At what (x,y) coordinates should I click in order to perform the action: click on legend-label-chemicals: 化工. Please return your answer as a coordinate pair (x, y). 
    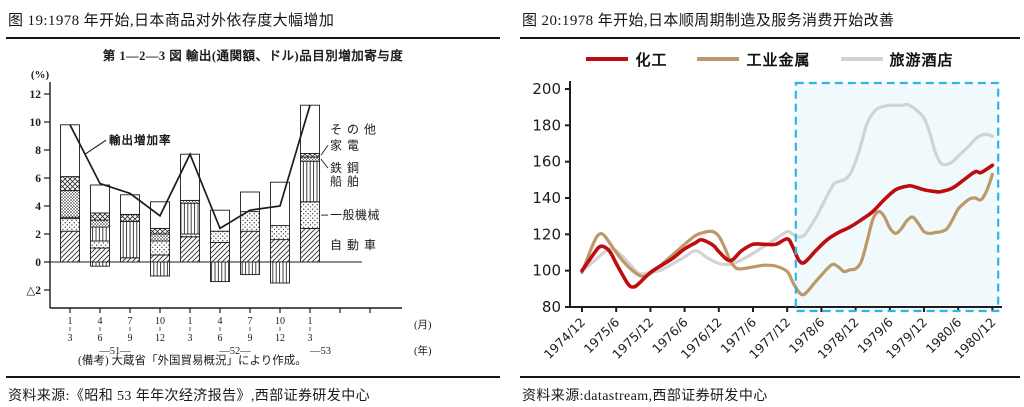
    Looking at the image, I should click on (651, 60).